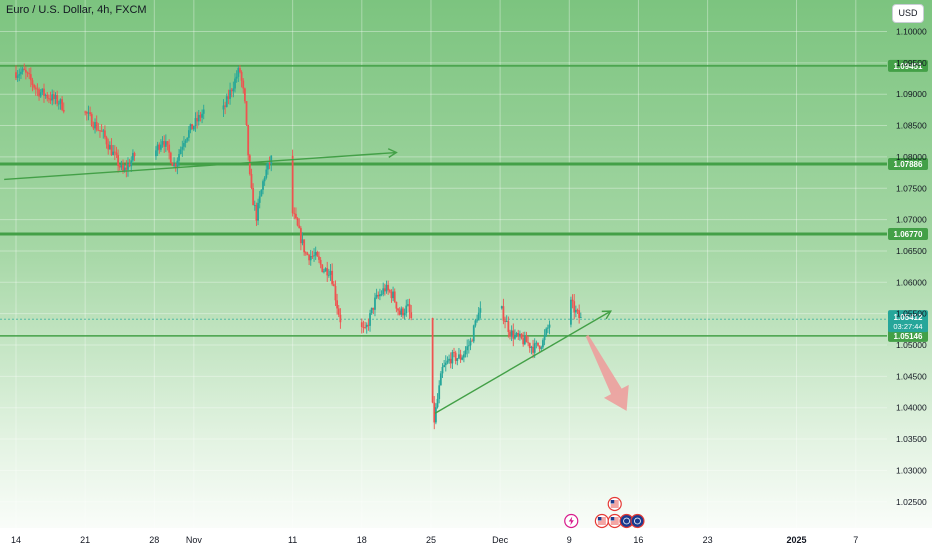  What do you see at coordinates (797, 540) in the screenshot?
I see `x-tick-label: 2025` at bounding box center [797, 540].